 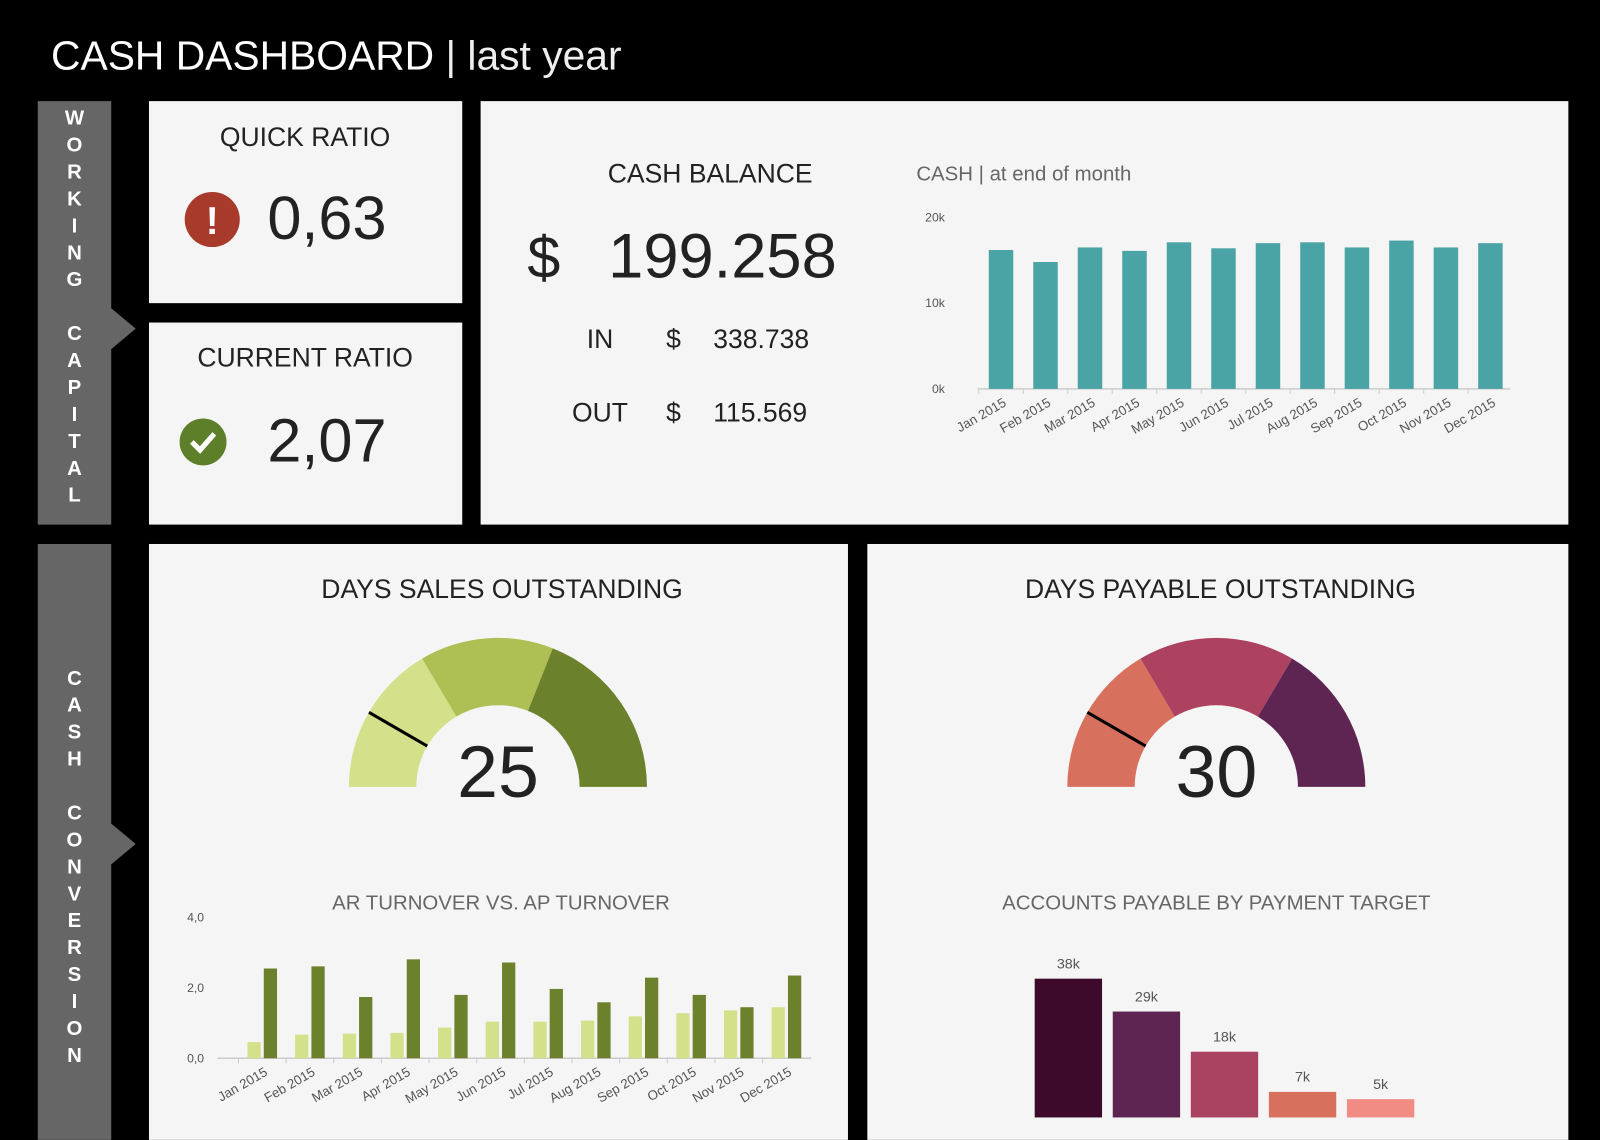 What do you see at coordinates (326, 218) in the screenshot?
I see `kpi-value: 0,63` at bounding box center [326, 218].